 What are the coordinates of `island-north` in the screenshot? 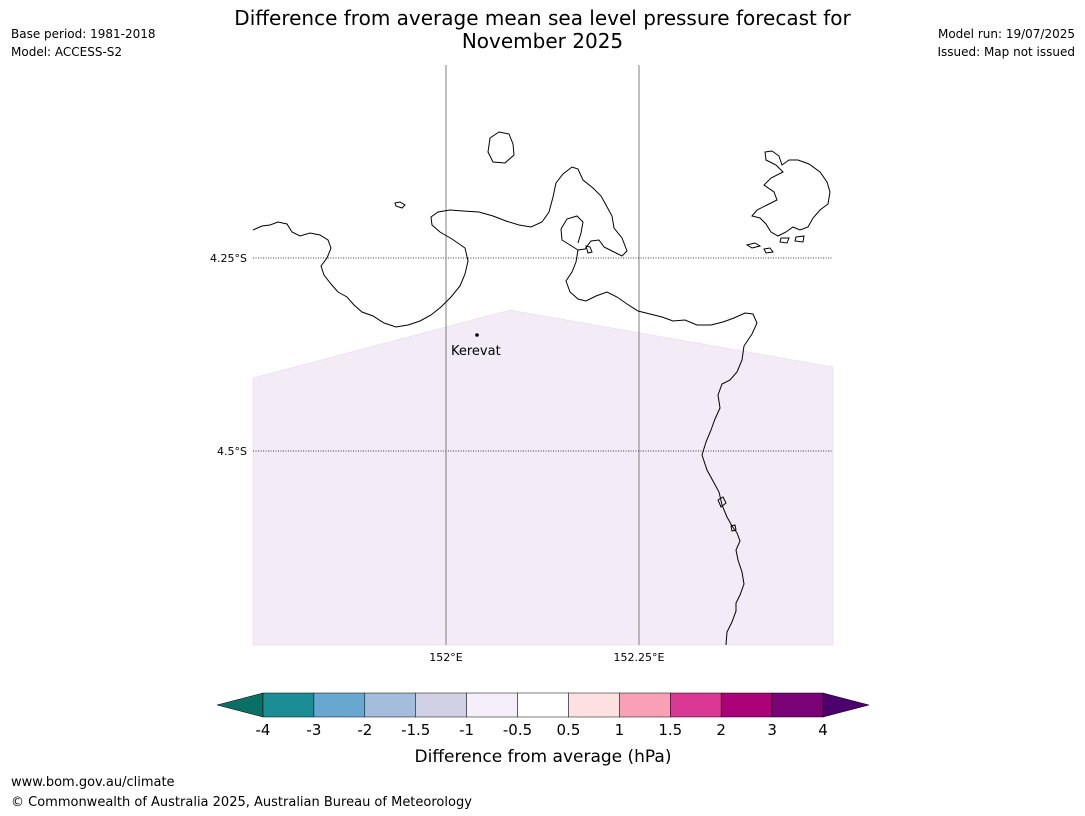 It's located at (501, 147).